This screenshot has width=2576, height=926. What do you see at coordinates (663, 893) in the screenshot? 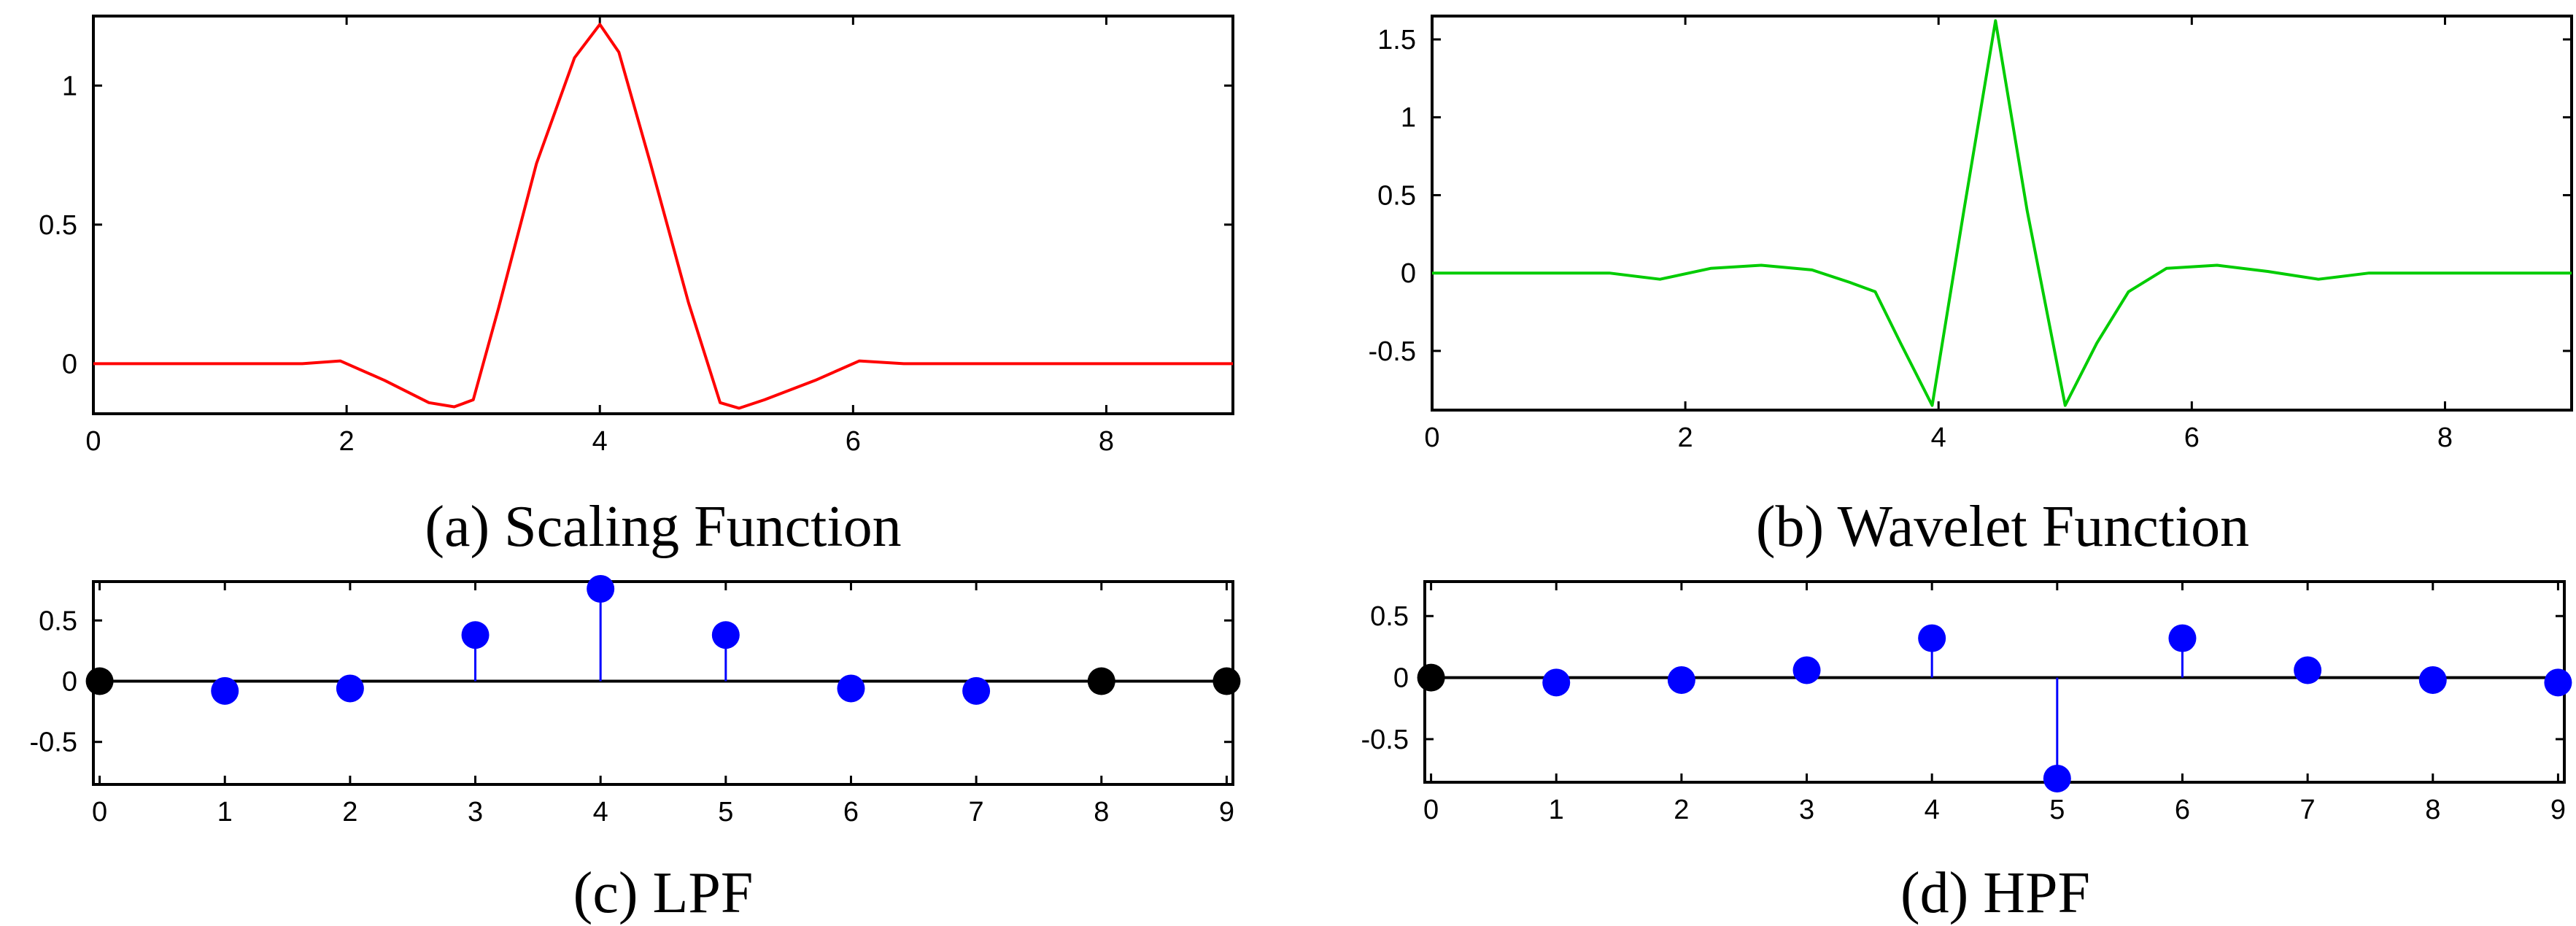
I see `caption-c: (c) LPF` at bounding box center [663, 893].